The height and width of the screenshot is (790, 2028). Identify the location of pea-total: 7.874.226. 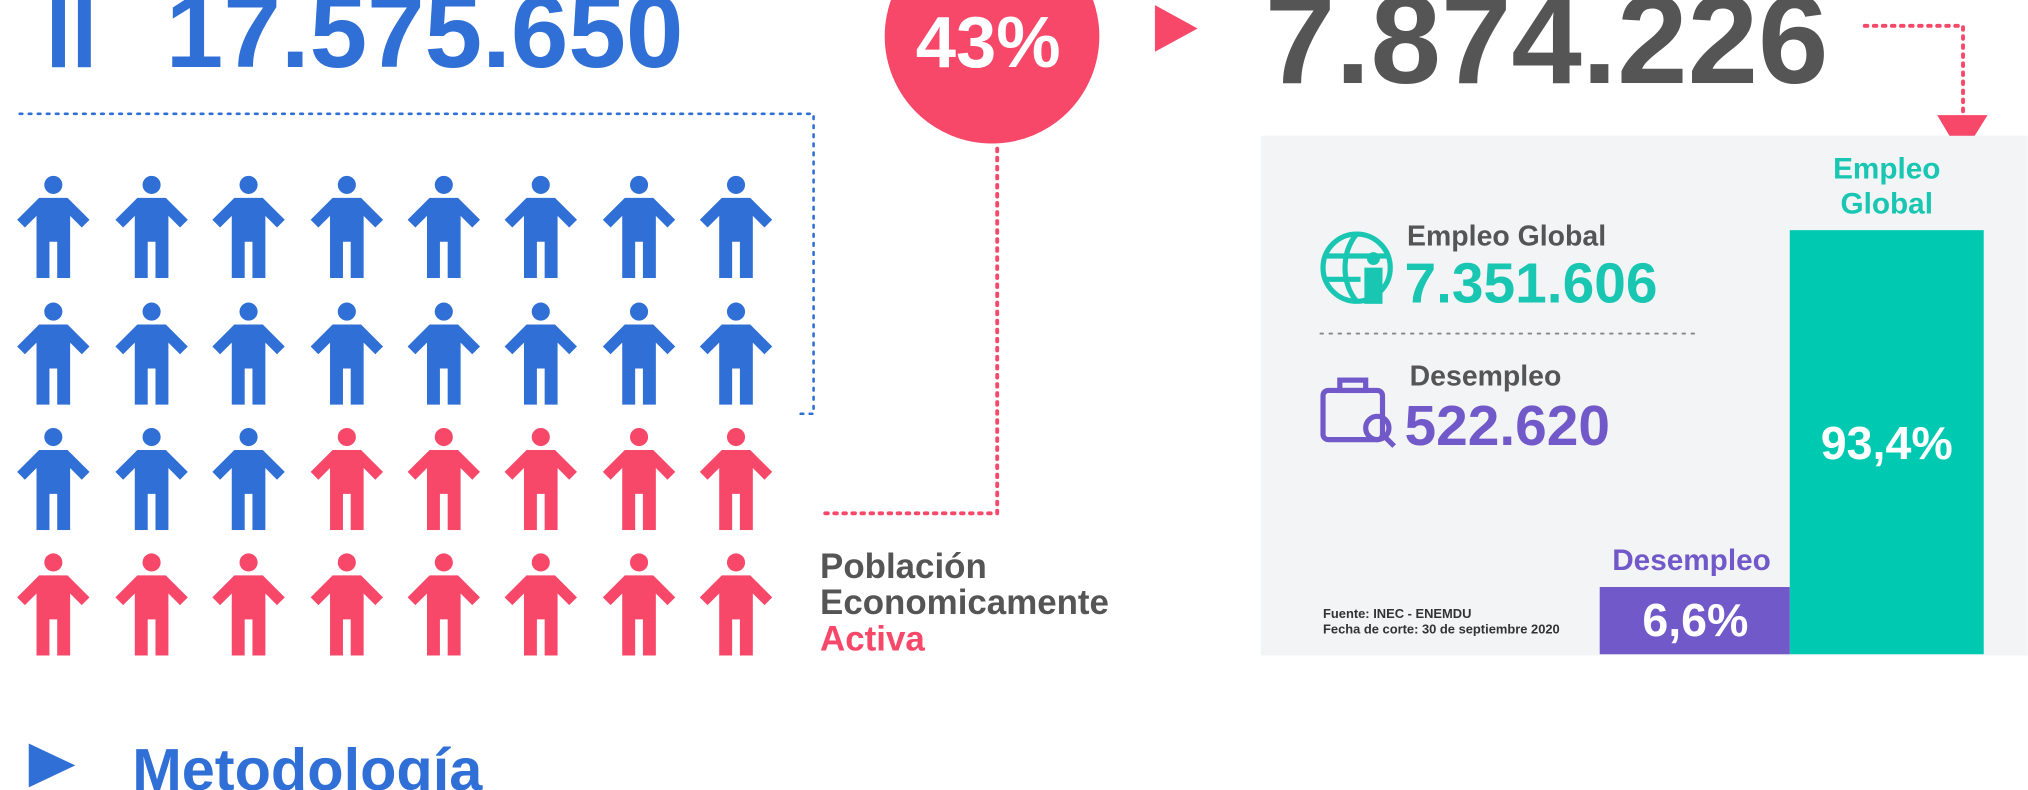
(1547, 55).